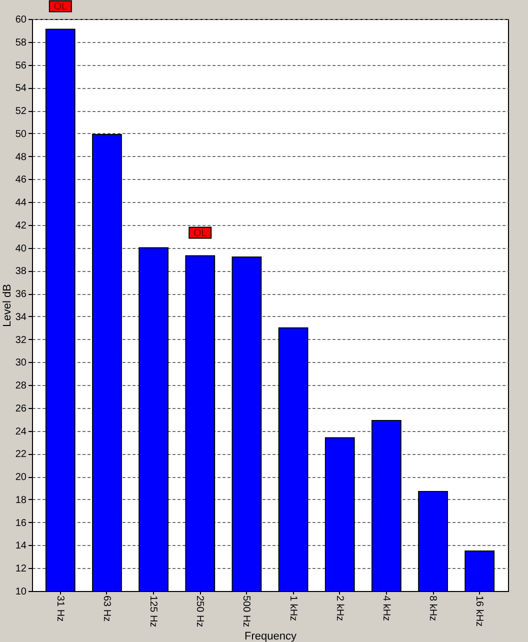 This screenshot has height=642, width=528. What do you see at coordinates (153, 612) in the screenshot?
I see `x-tick-label: 125 Hz` at bounding box center [153, 612].